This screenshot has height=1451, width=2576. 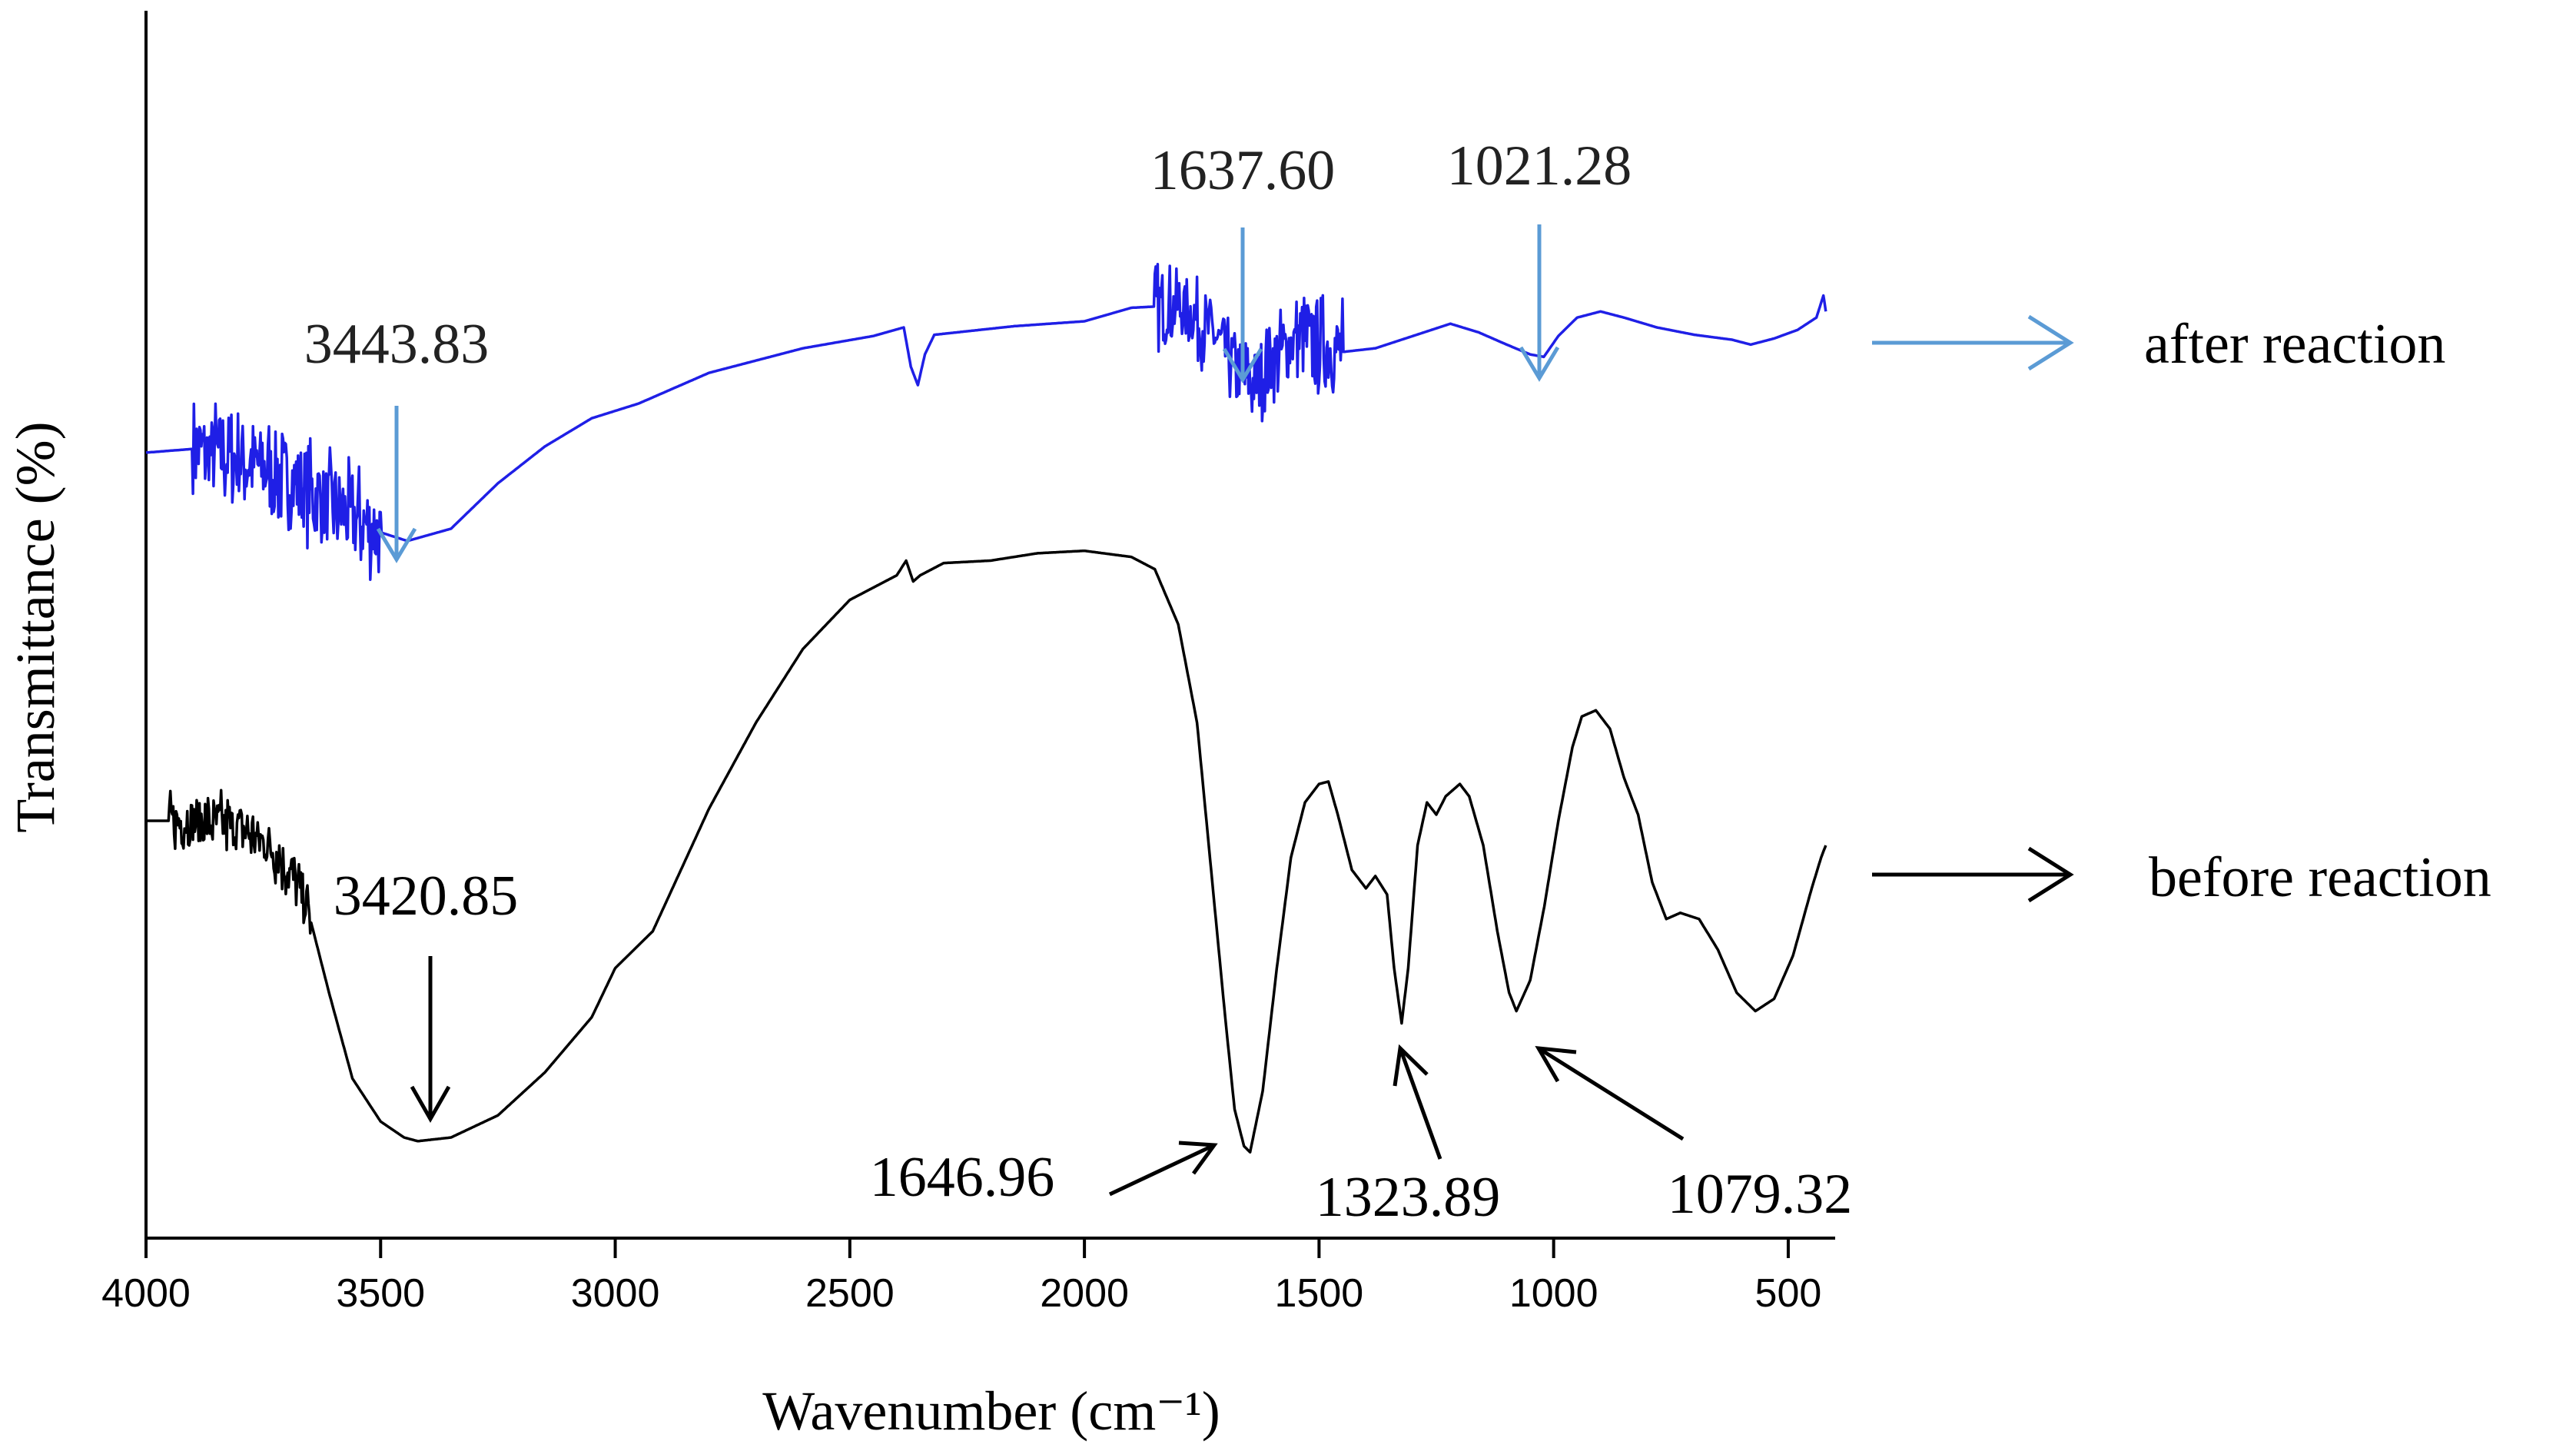 I want to click on x-tick-label-3000: 3000, so click(x=615, y=1293).